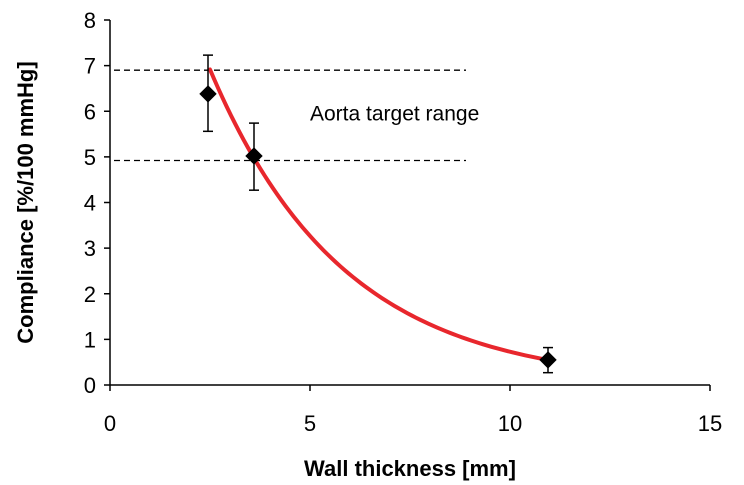 The image size is (744, 485). Describe the element at coordinates (90, 66) in the screenshot. I see `y-tick-label: 7` at that location.